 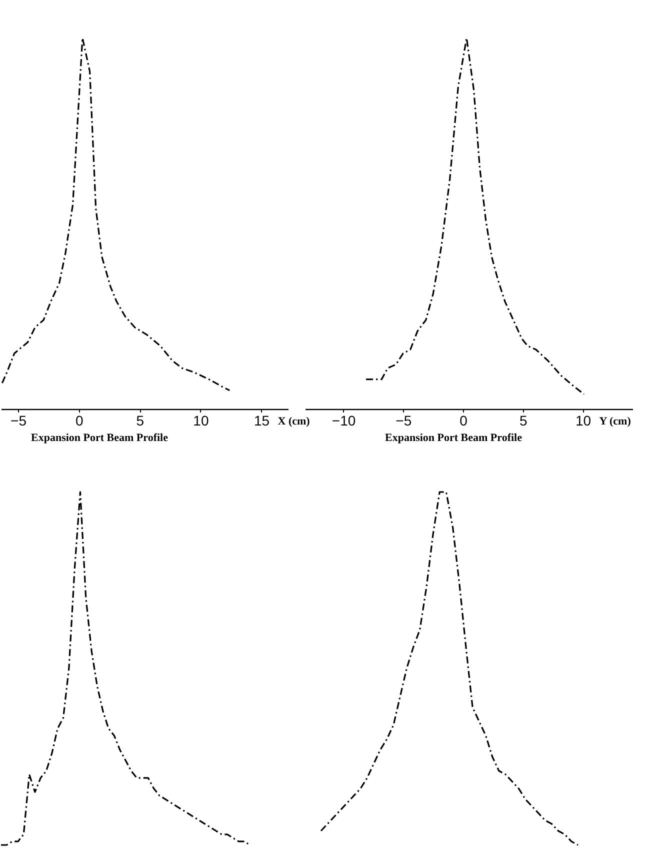 I want to click on x-axis-title: X (cm), so click(x=294, y=422).